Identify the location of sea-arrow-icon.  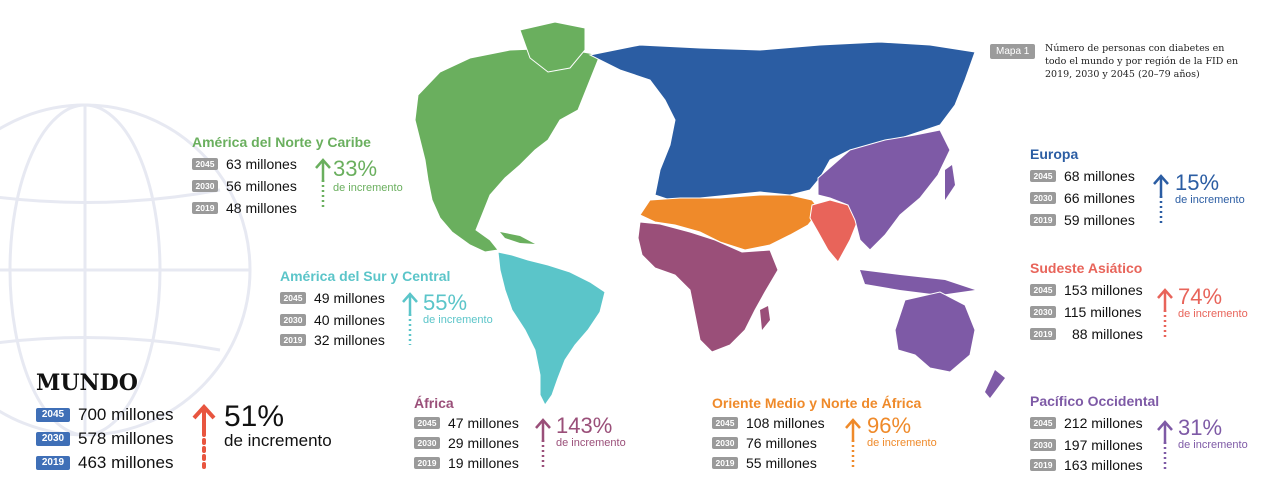
(1165, 314).